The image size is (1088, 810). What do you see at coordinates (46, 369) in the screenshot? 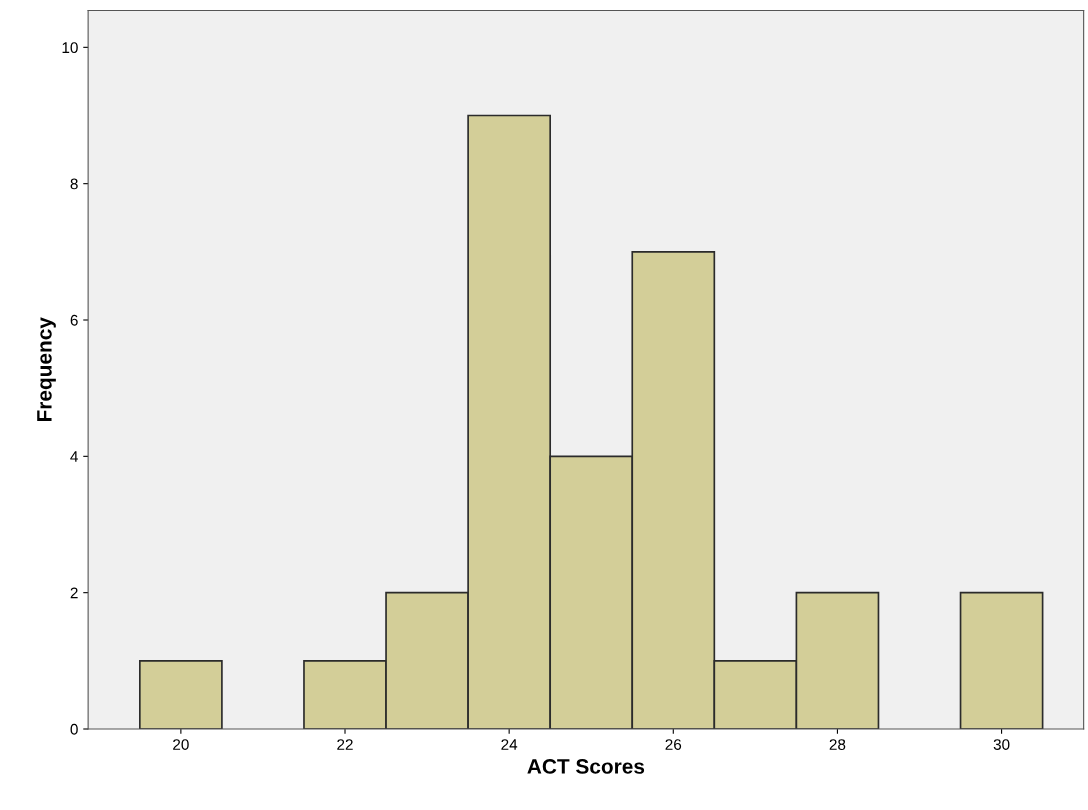
I see `y-axis-title: Frequency` at bounding box center [46, 369].